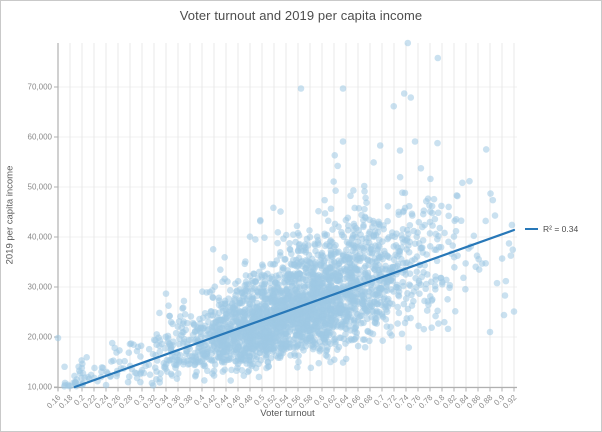 This screenshot has height=432, width=602. I want to click on y-tick-label: 40,000, so click(40, 237).